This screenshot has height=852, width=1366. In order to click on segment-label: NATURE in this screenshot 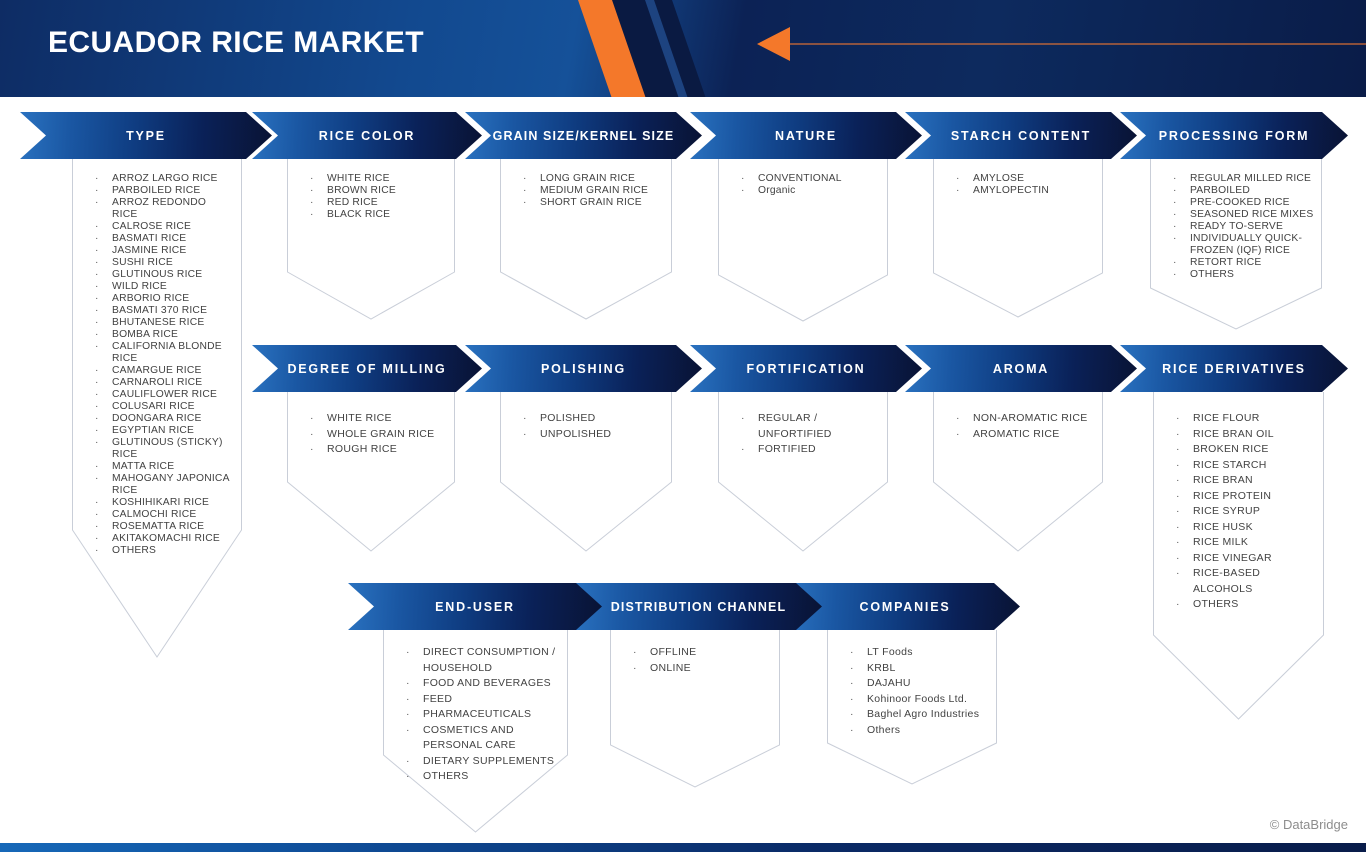, I will do `click(806, 135)`.